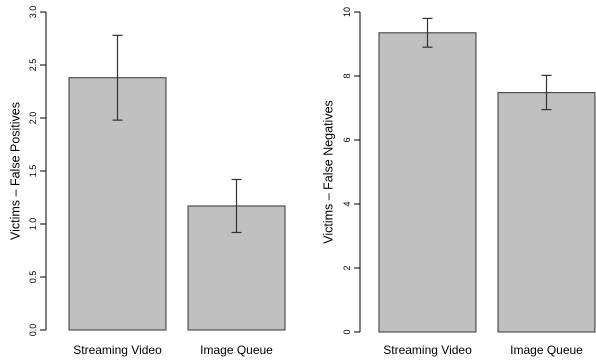 The width and height of the screenshot is (596, 360). Describe the element at coordinates (15, 171) in the screenshot. I see `y-axis-title: Victims – False Positives` at that location.